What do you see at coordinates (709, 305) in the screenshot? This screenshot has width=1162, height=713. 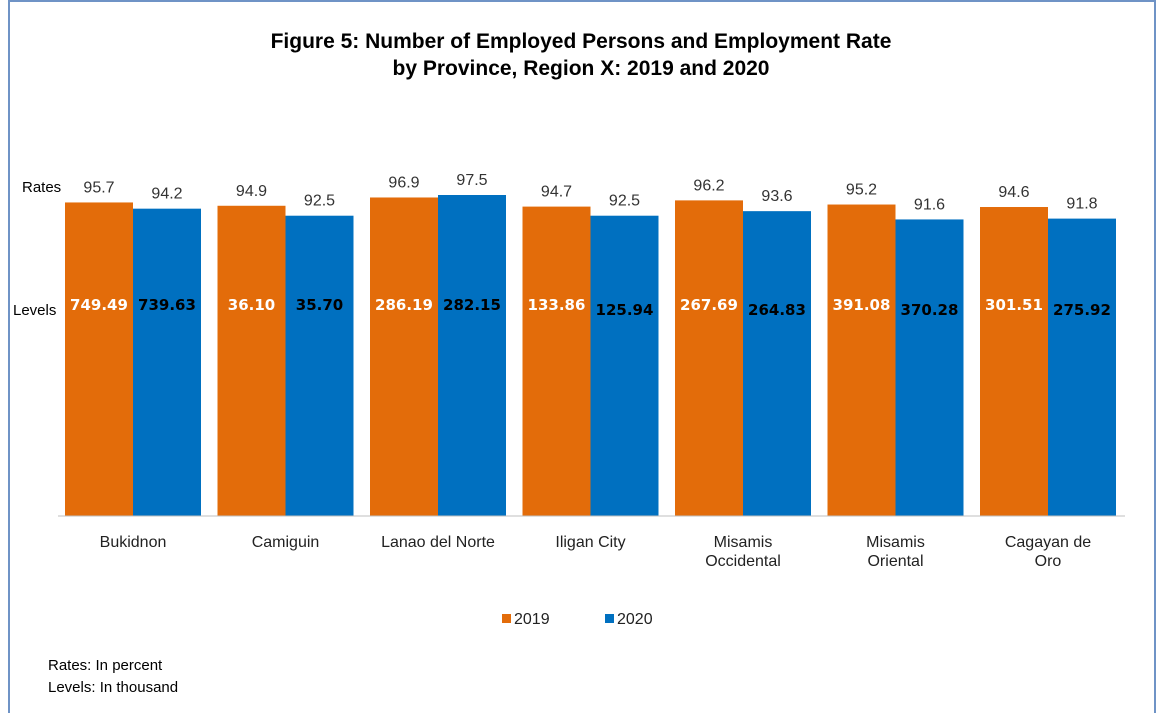 I see `level-label-2019-4: 267.69` at bounding box center [709, 305].